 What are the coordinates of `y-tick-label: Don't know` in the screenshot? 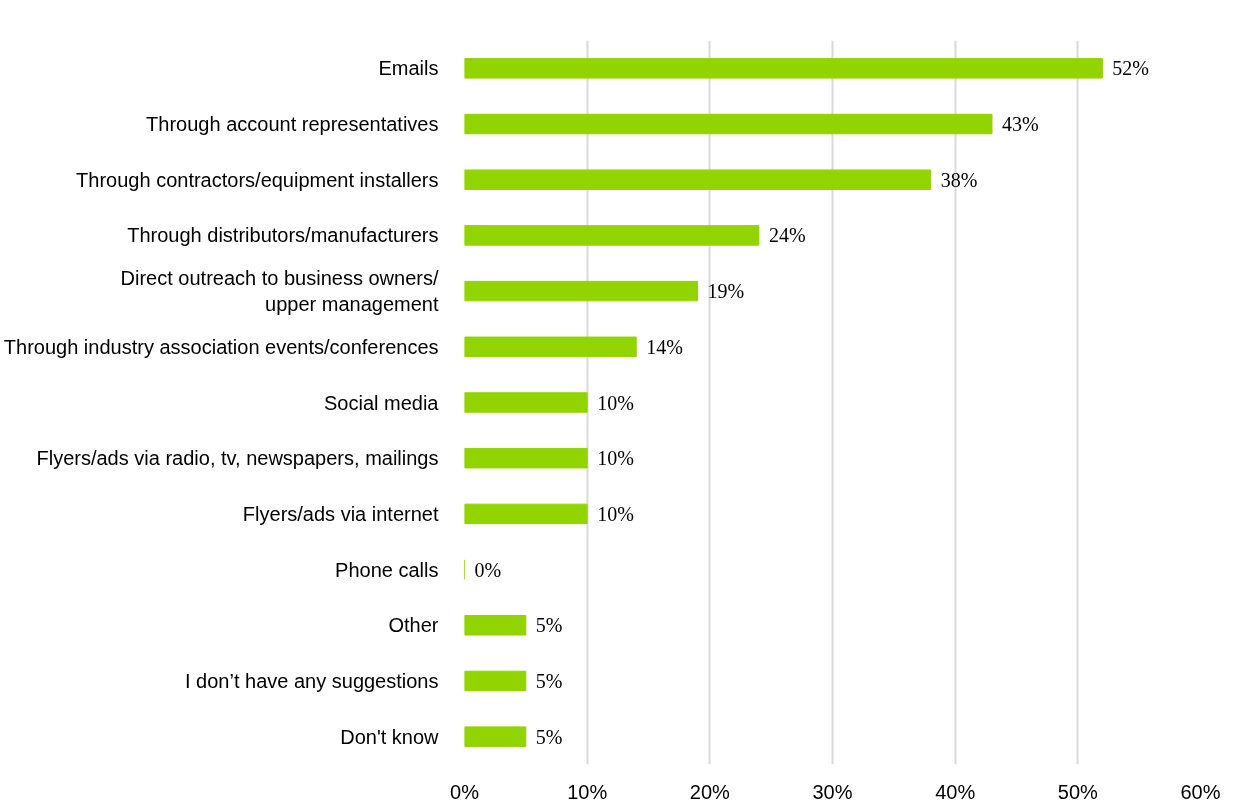 It's located at (390, 736).